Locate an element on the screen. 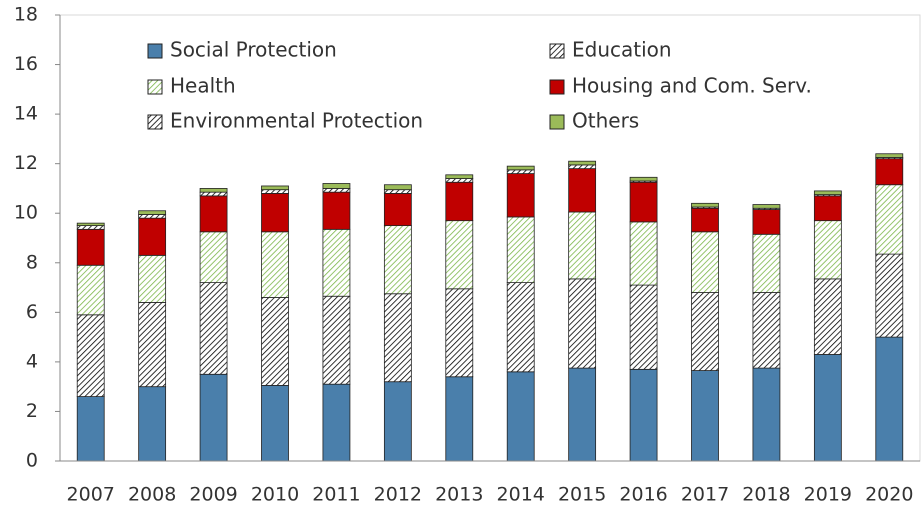  x-tick-label: 2019 is located at coordinates (828, 495).